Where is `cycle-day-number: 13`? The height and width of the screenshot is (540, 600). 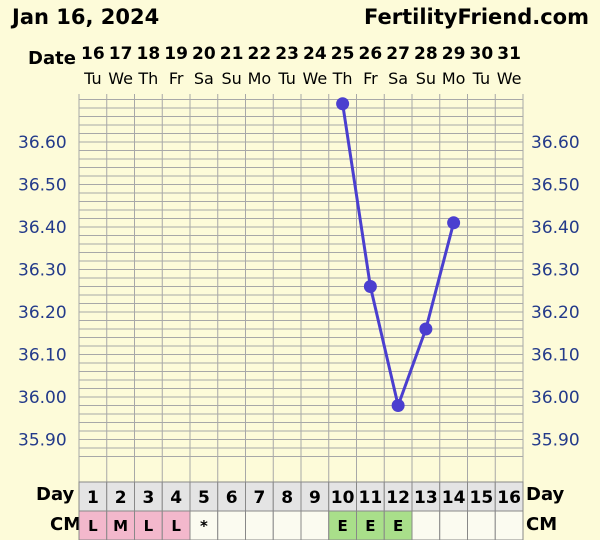
cycle-day-number: 13 is located at coordinates (426, 498).